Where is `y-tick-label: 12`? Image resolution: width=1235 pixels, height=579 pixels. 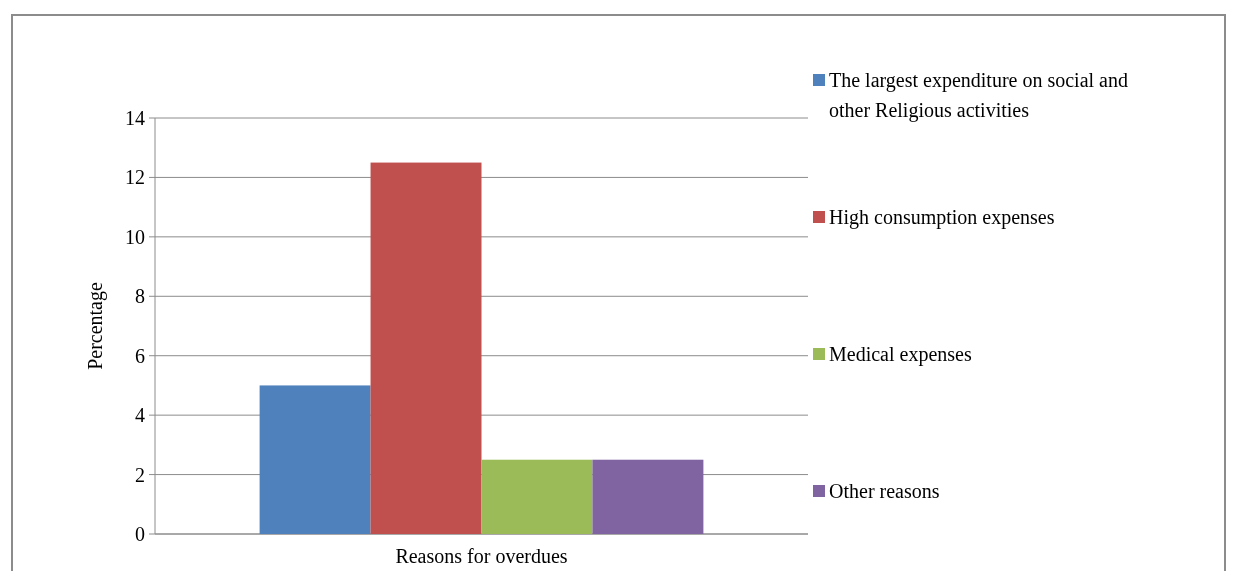
y-tick-label: 12 is located at coordinates (135, 177).